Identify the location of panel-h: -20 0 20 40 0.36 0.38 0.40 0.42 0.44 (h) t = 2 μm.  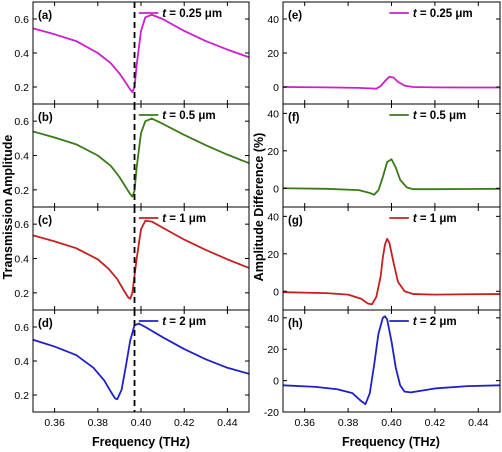
(382, 369).